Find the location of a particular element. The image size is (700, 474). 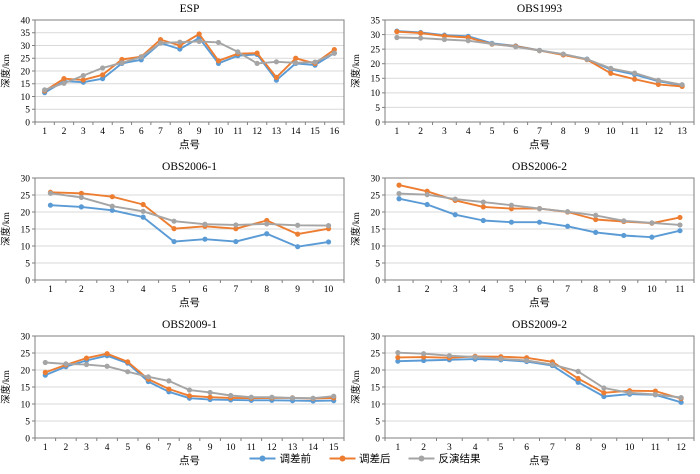

chart-title: OBS2006-1 is located at coordinates (189, 167).